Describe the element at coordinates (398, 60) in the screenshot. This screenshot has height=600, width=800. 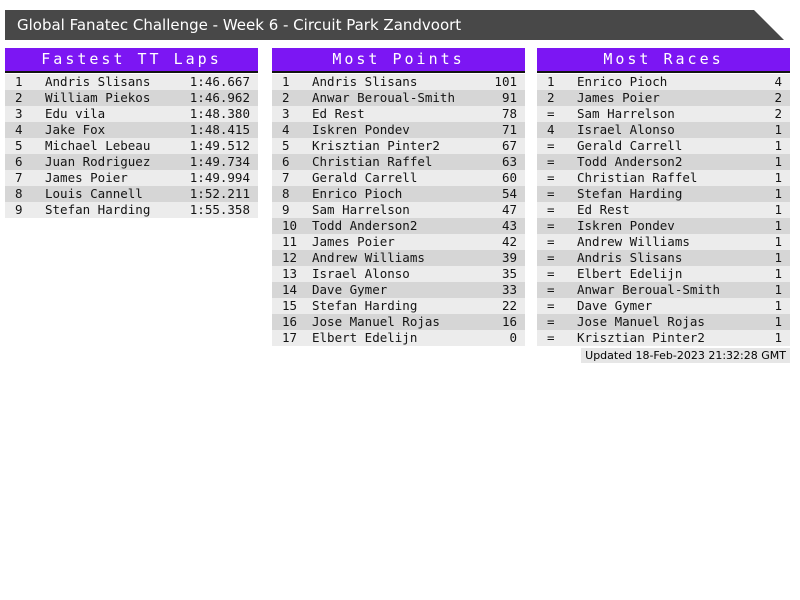
I see `board-title-most-points: Most Points` at that location.